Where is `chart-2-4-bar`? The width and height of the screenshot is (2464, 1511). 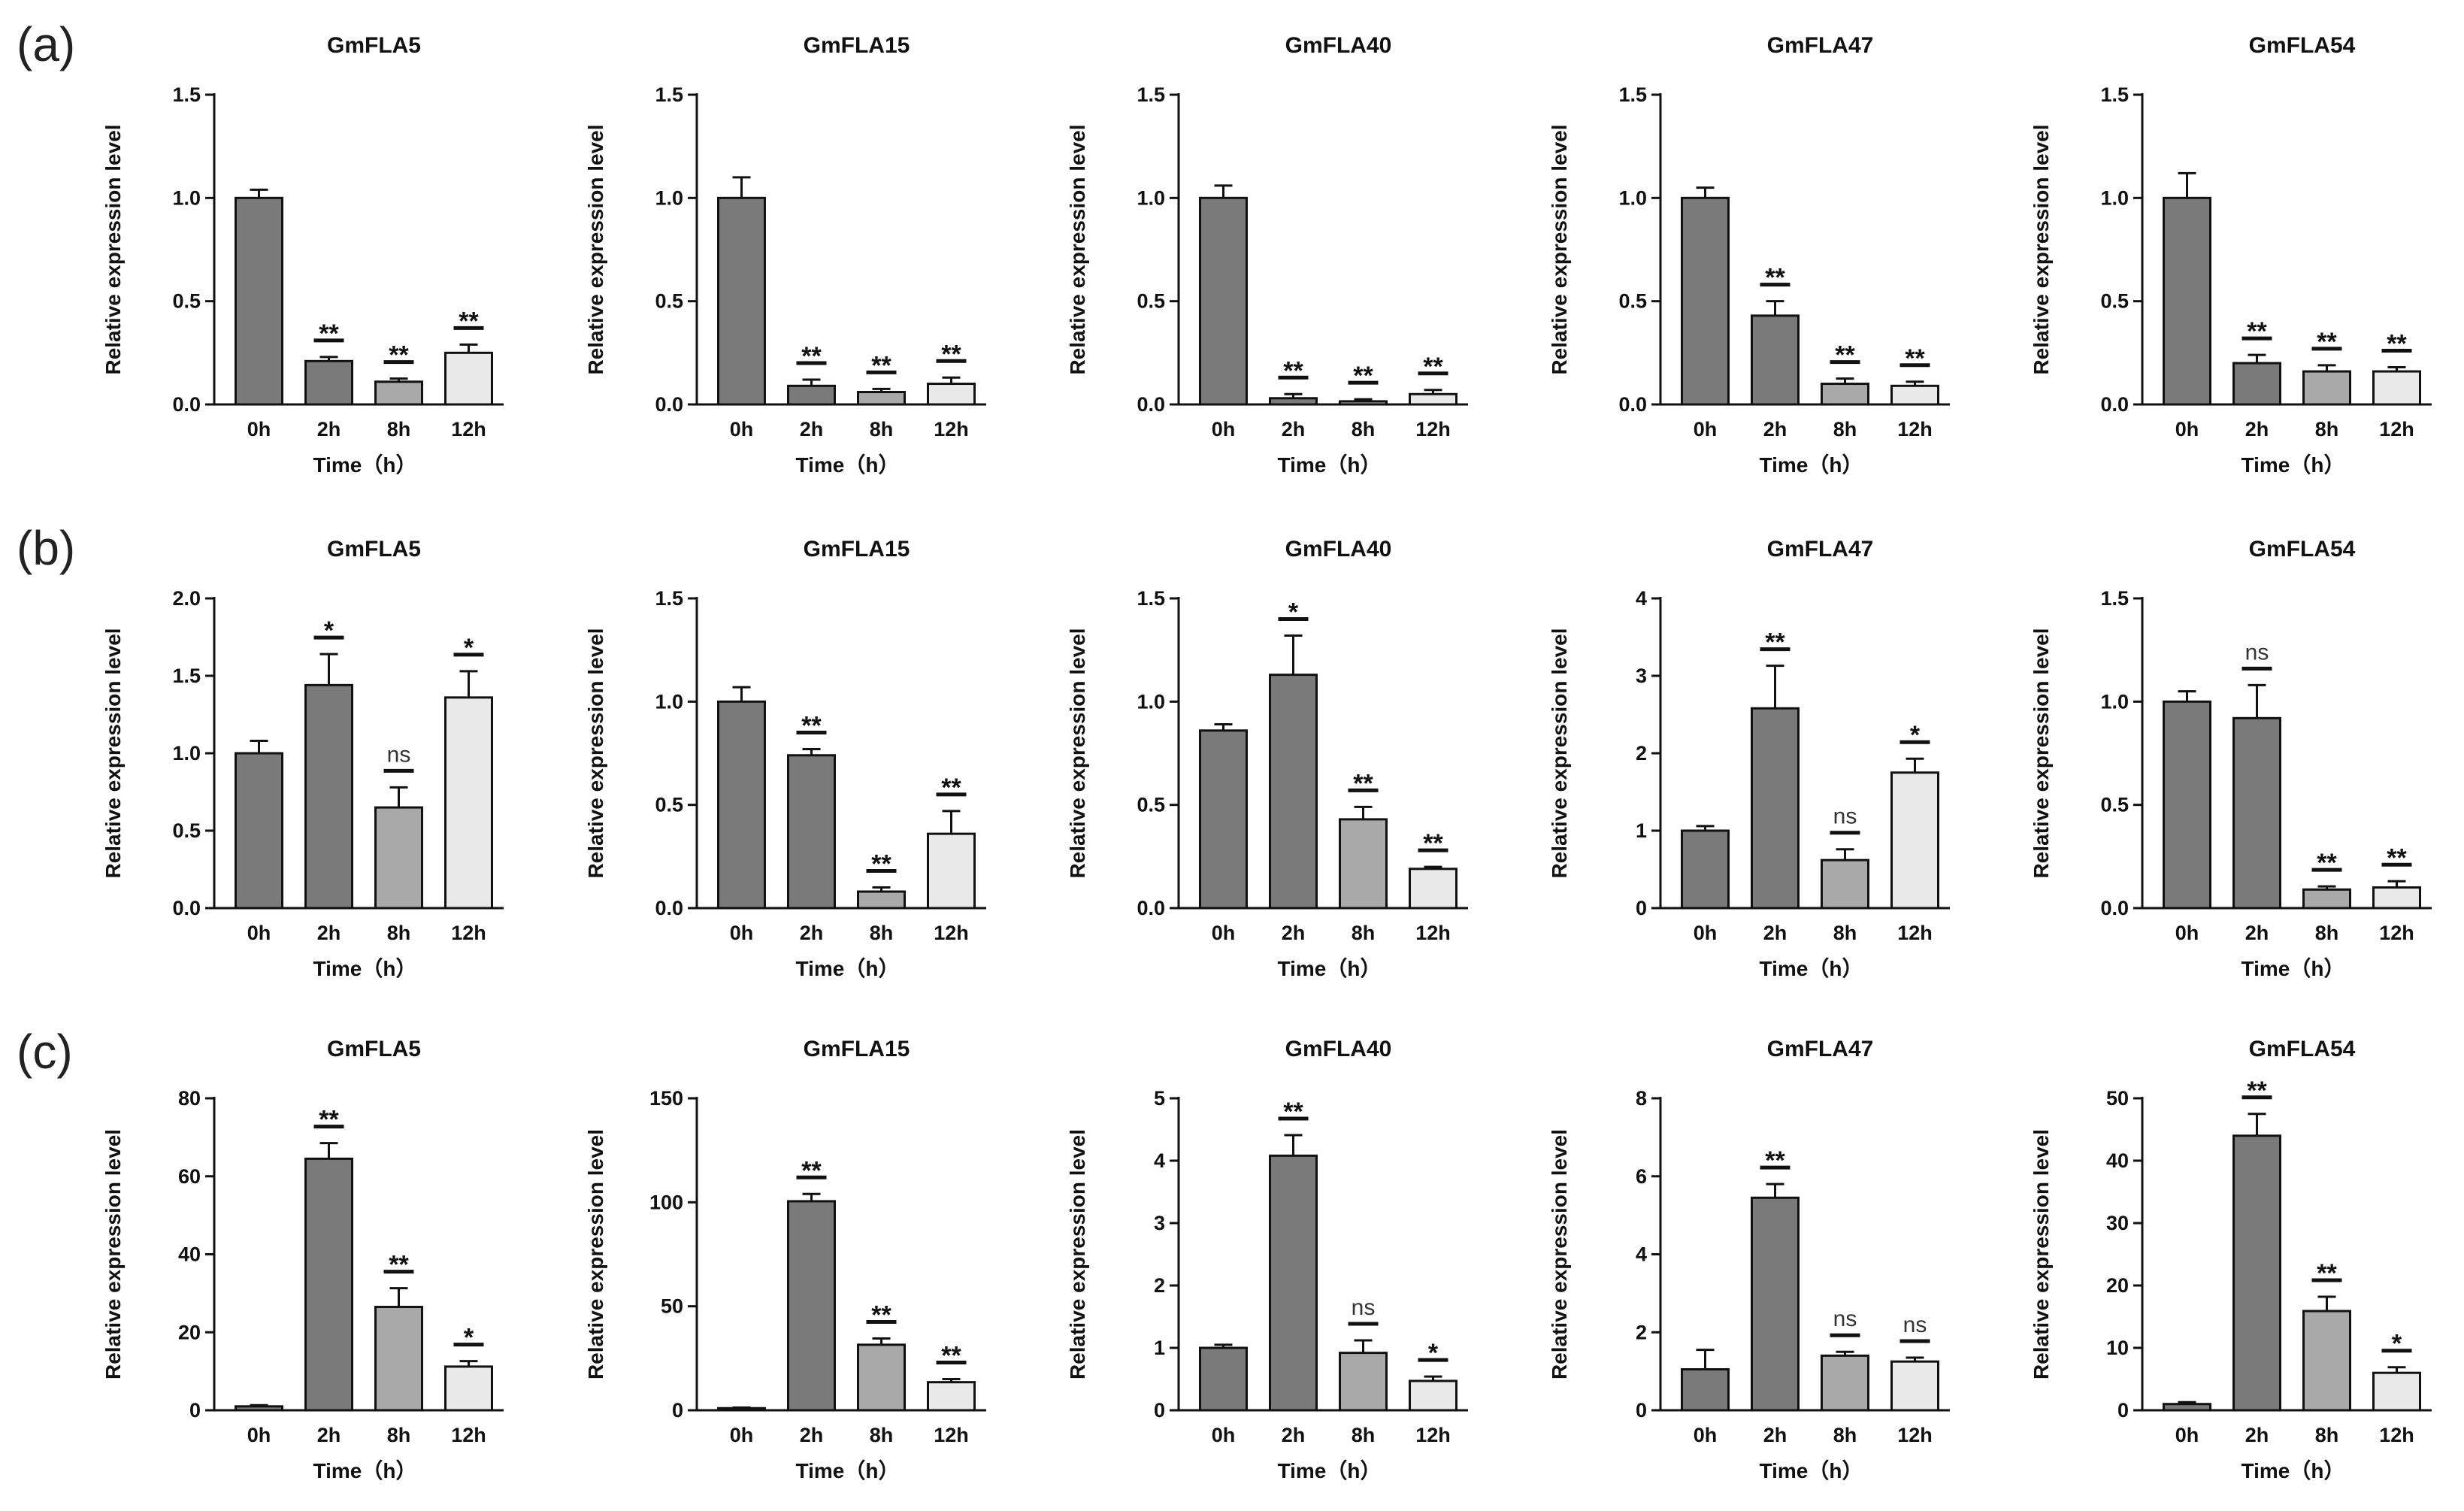
chart-2-4-bar is located at coordinates (2396, 1391).